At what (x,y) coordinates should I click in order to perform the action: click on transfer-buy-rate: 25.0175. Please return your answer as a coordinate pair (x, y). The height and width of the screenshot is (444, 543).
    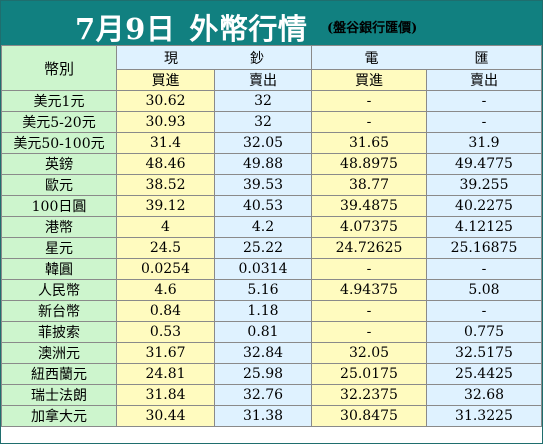
    Looking at the image, I should click on (369, 374).